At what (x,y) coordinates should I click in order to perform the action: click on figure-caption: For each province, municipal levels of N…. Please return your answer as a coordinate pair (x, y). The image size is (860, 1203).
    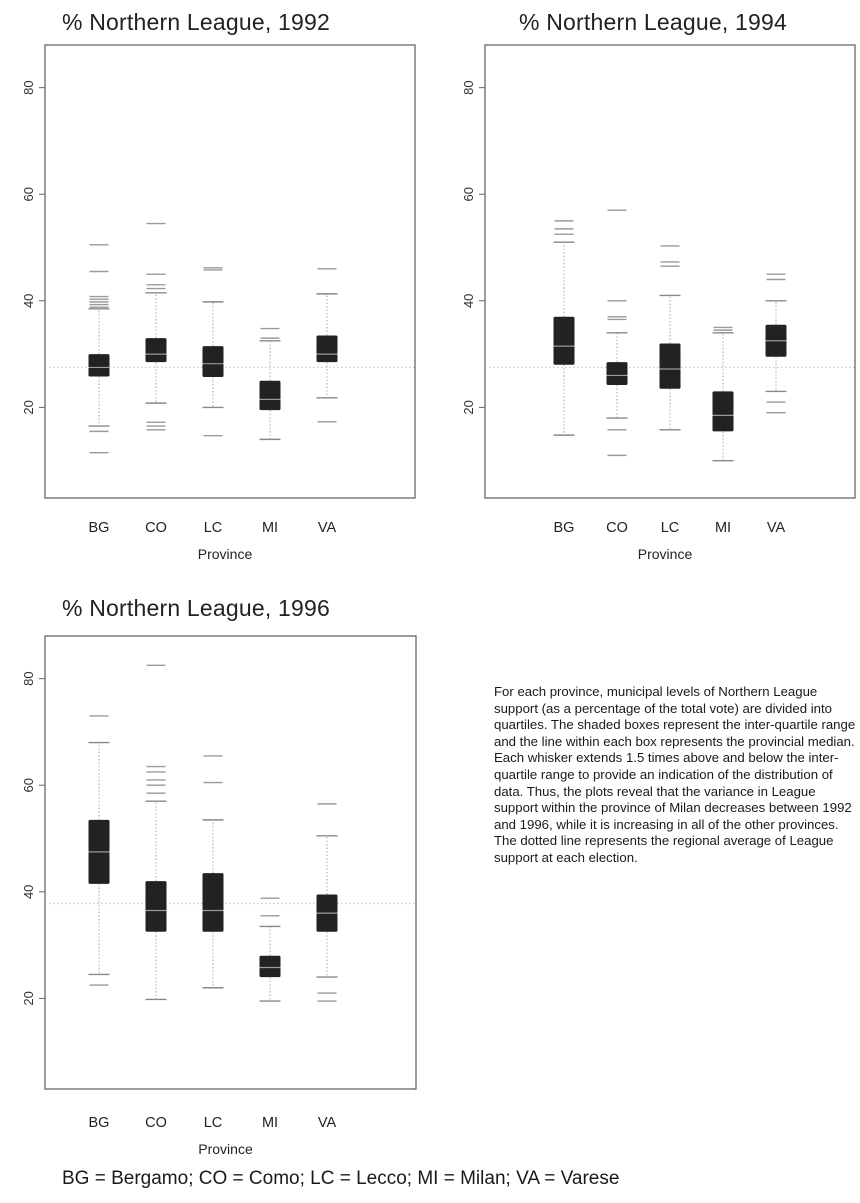
    Looking at the image, I should click on (675, 774).